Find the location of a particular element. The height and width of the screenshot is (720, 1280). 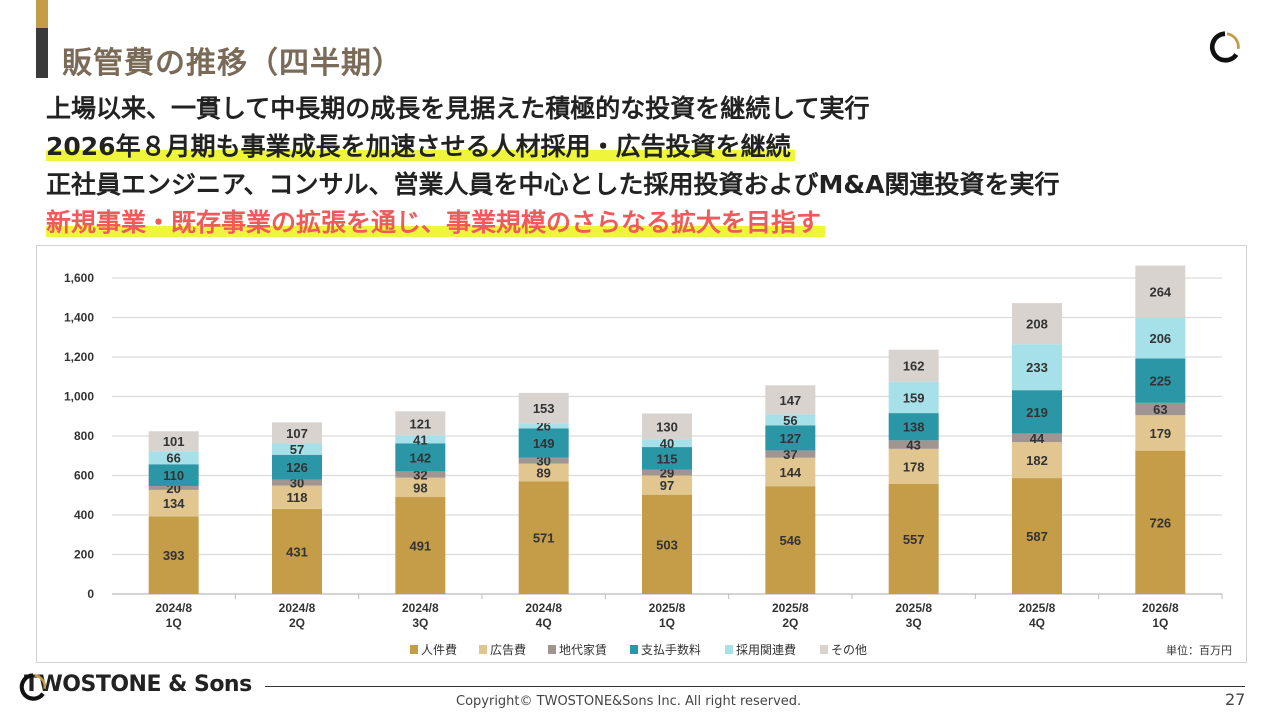

page-title: 販管費の推移（四半期） is located at coordinates (232, 63).